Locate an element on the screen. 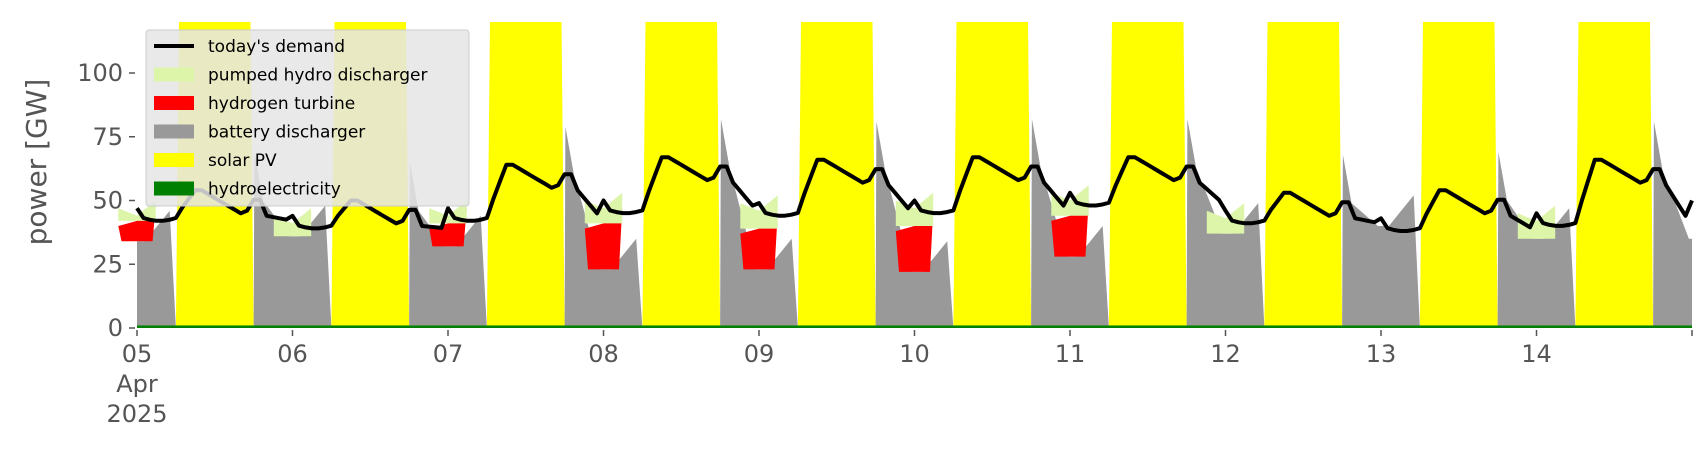  x-tick-label: 08 is located at coordinates (603, 354).